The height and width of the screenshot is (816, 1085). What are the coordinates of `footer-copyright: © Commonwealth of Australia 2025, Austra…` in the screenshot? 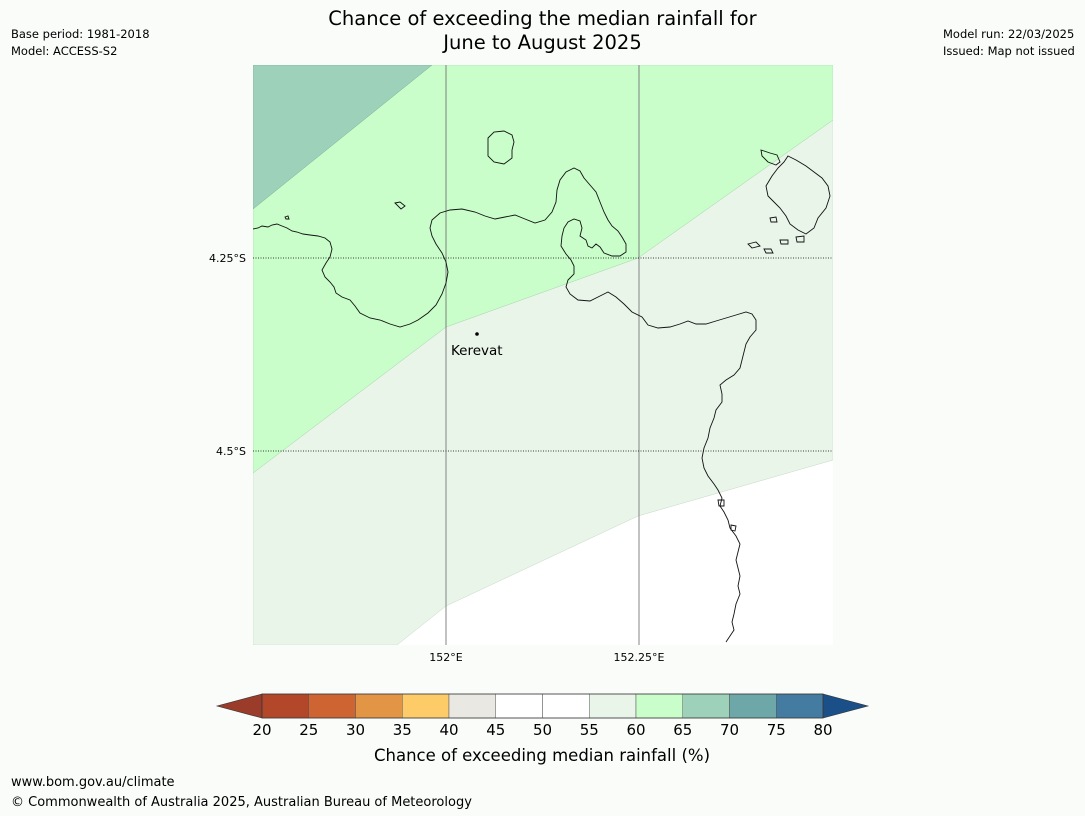 It's located at (241, 802).